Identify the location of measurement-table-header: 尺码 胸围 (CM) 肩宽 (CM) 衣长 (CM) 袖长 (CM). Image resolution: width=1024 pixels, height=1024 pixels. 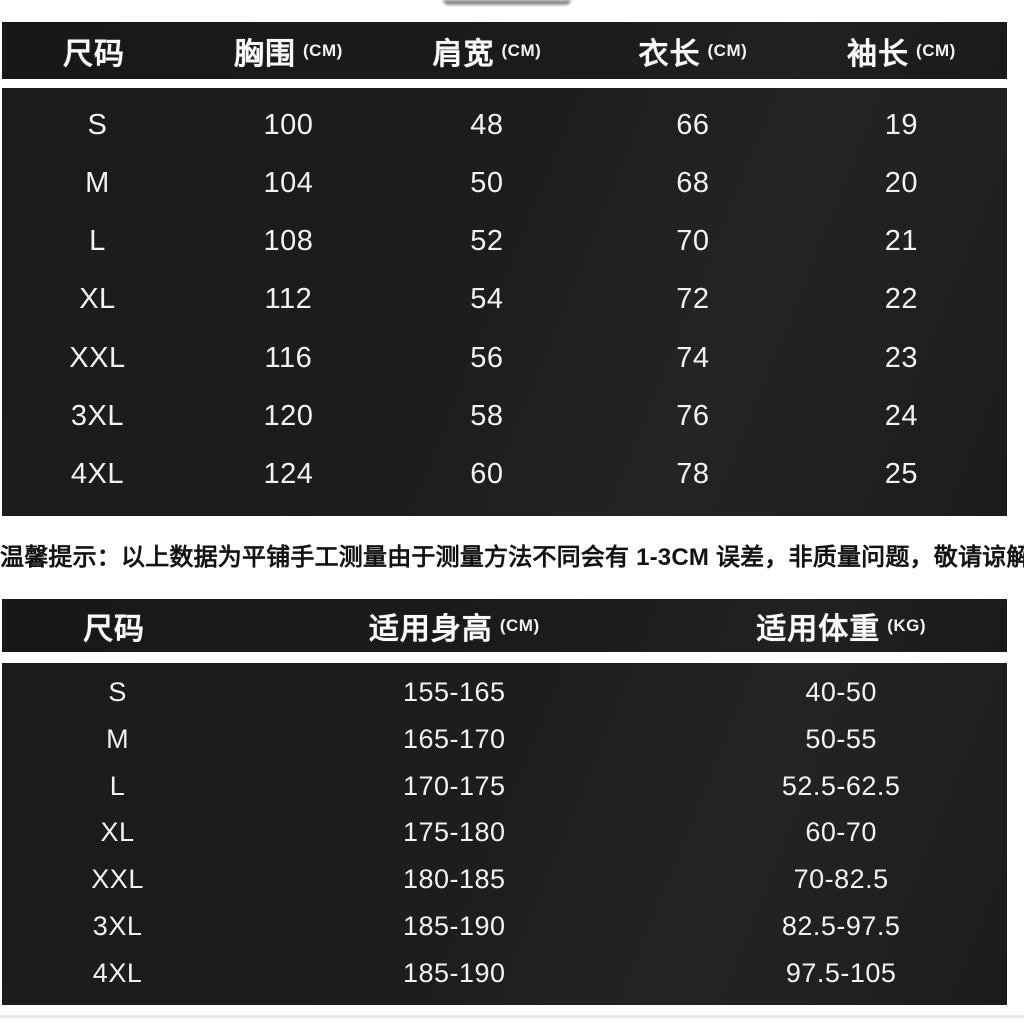
(504, 50).